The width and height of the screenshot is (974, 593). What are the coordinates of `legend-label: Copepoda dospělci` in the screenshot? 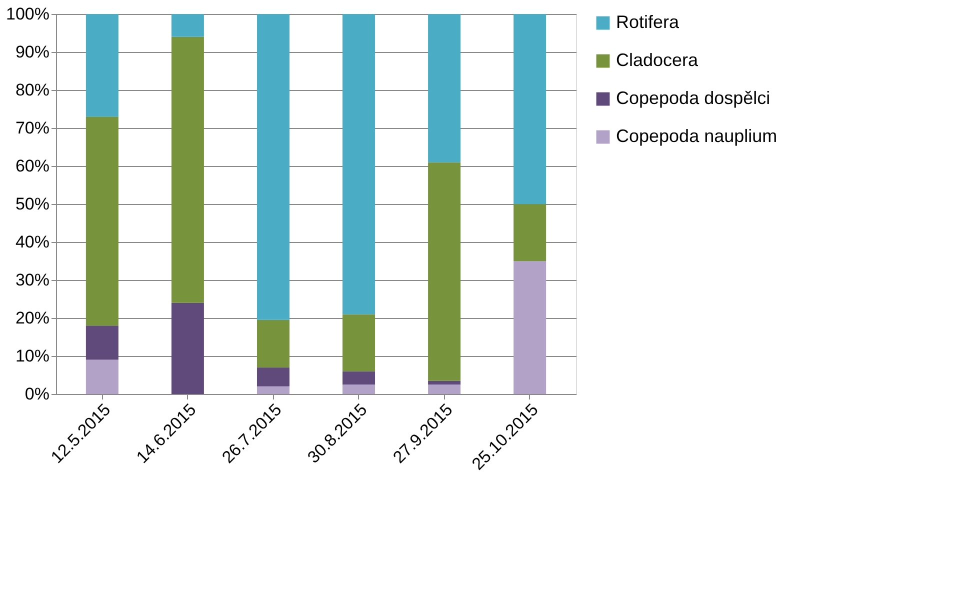 It's located at (693, 98).